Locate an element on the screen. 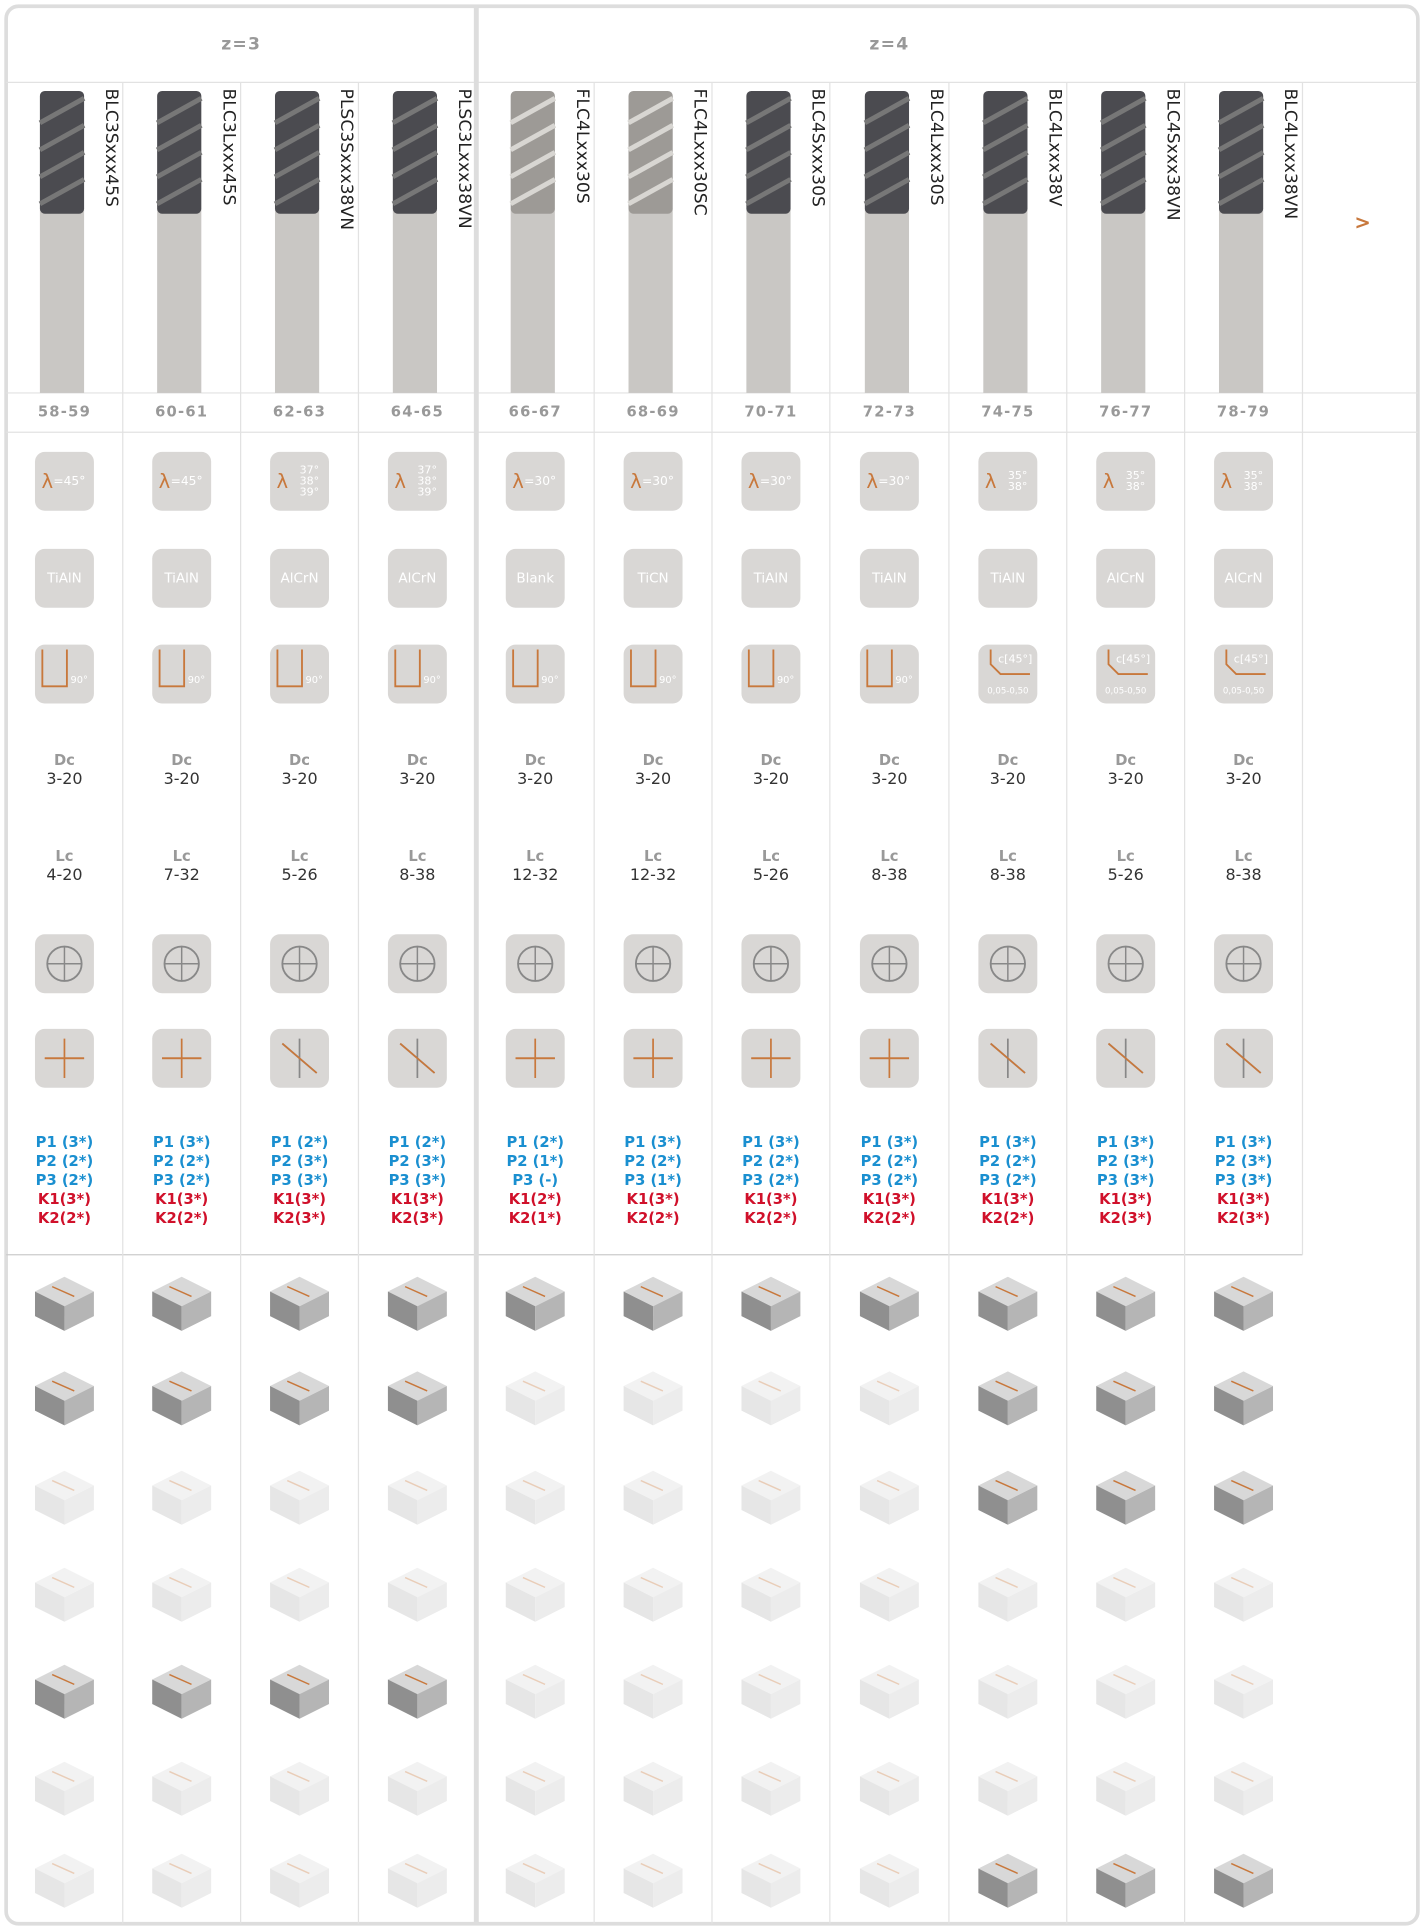 Image resolution: width=1424 pixels, height=1930 pixels. next-arrow: > is located at coordinates (1362, 222).